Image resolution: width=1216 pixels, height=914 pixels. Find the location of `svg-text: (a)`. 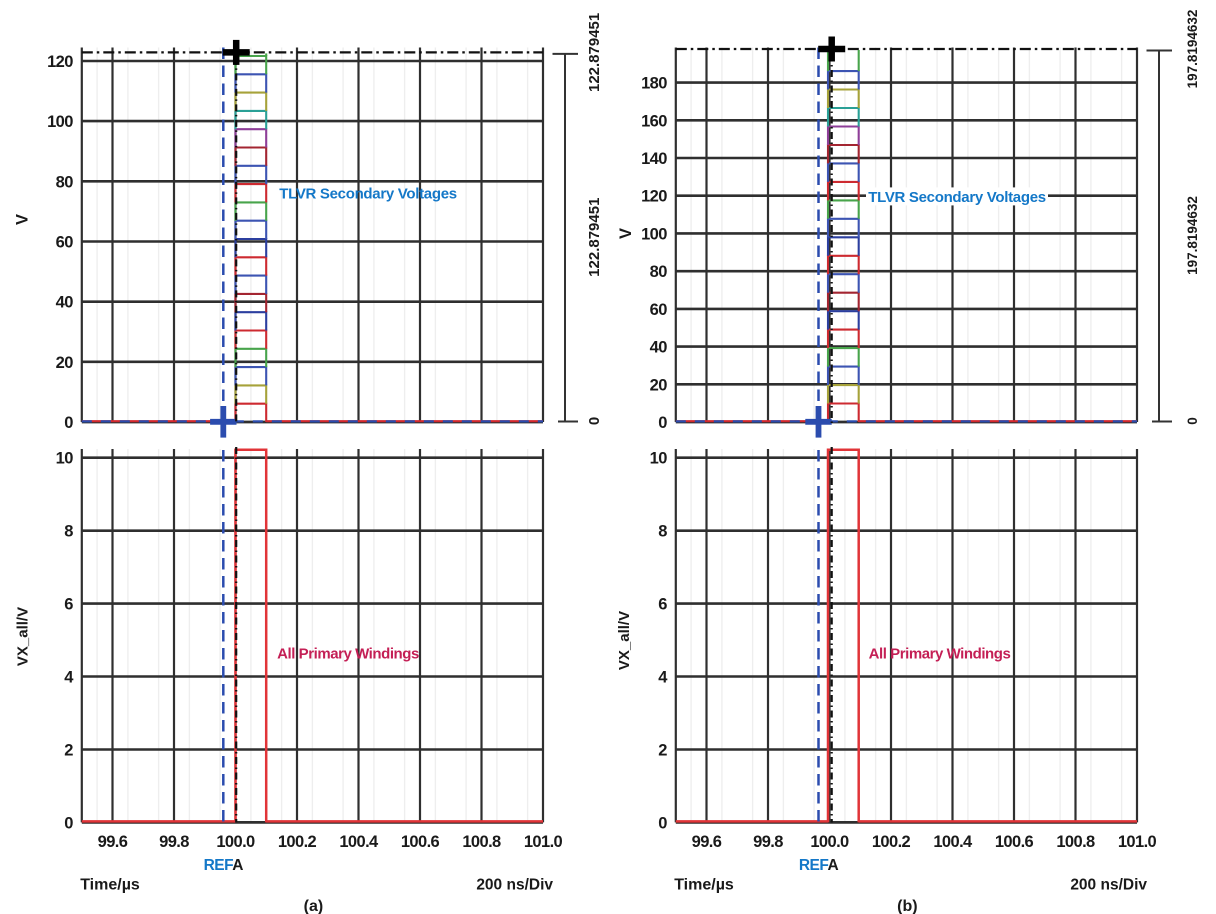

svg-text: (a) is located at coordinates (314, 906).